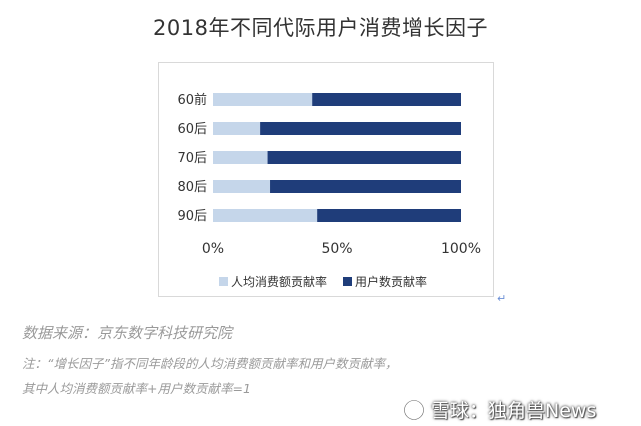  Describe the element at coordinates (461, 249) in the screenshot. I see `x-tick-label: 100%` at that location.